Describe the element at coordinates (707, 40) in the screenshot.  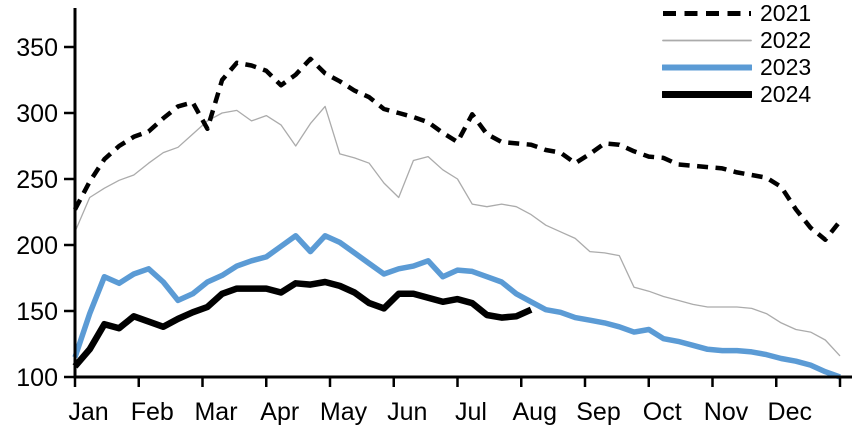
I see `legend-line-2022-icon` at that location.